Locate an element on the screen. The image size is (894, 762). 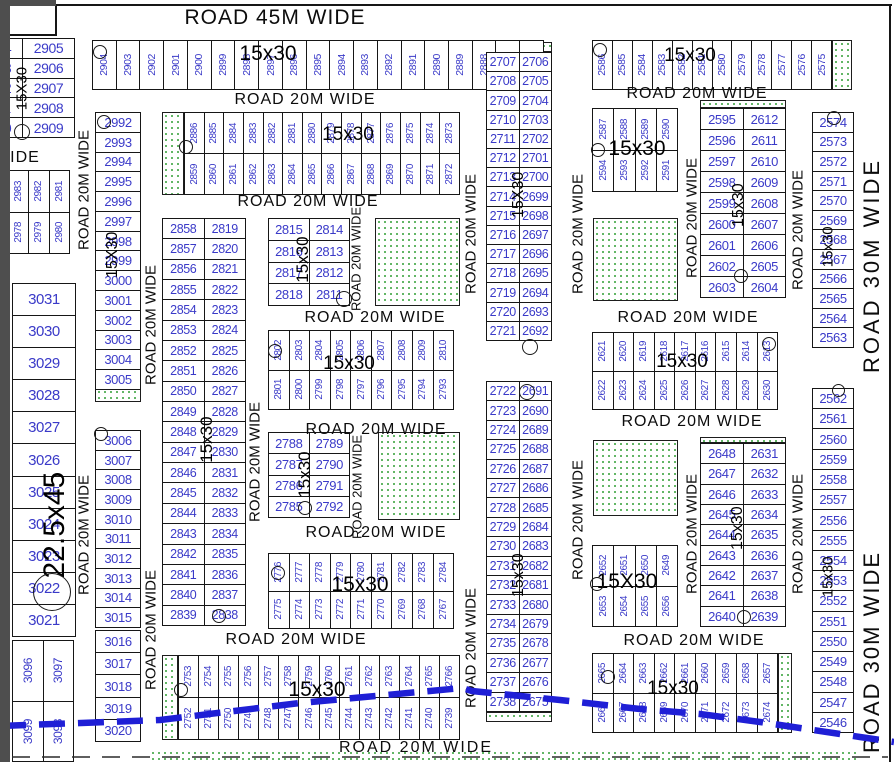
plot-row: 2817 2812 is located at coordinates (309, 273).